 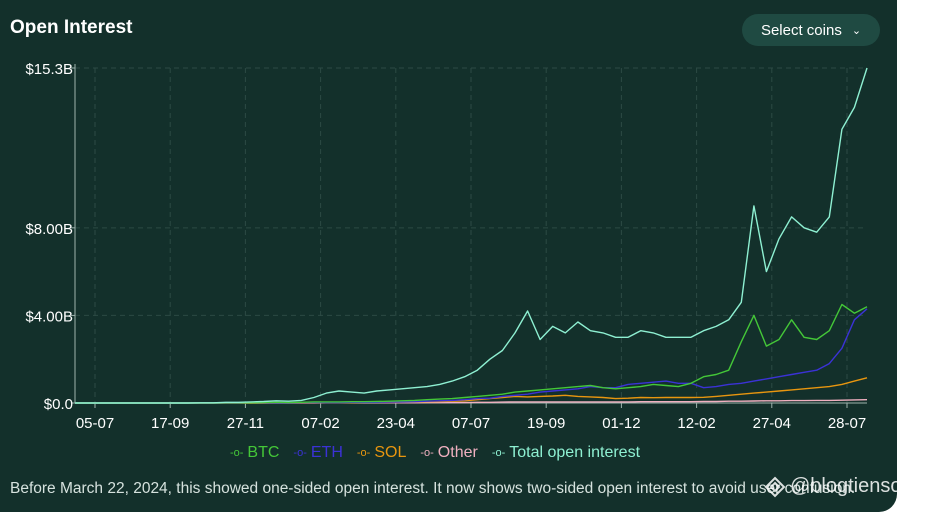 I want to click on select-coins-button: Select coins ⌄, so click(x=811, y=30).